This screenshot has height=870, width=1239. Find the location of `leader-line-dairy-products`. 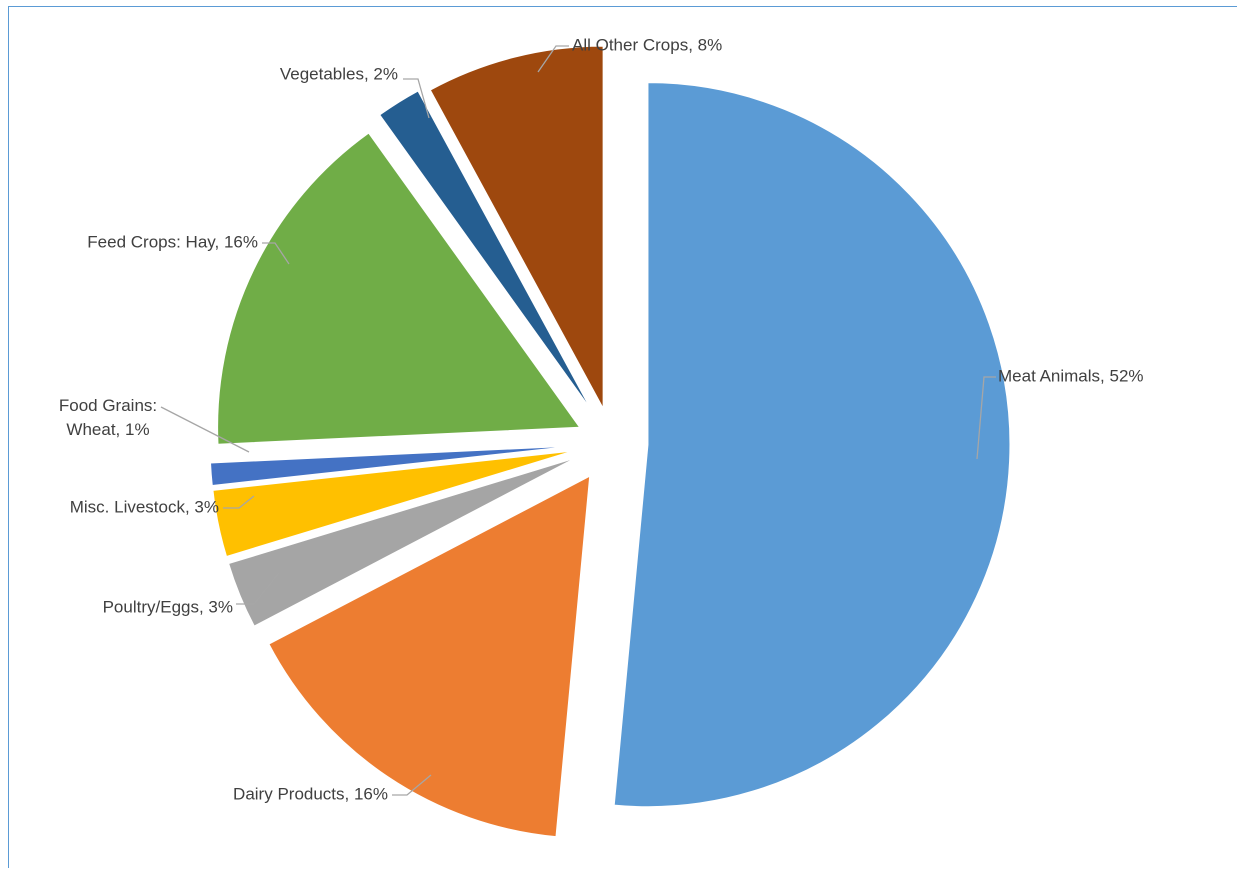

leader-line-dairy-products is located at coordinates (412, 785).